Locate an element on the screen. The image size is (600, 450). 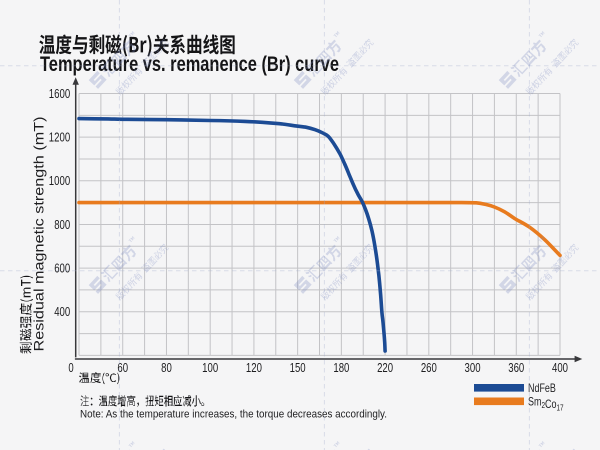
y-axis-title-group: Residual magnetic strength (mT) is located at coordinates (33, 235).